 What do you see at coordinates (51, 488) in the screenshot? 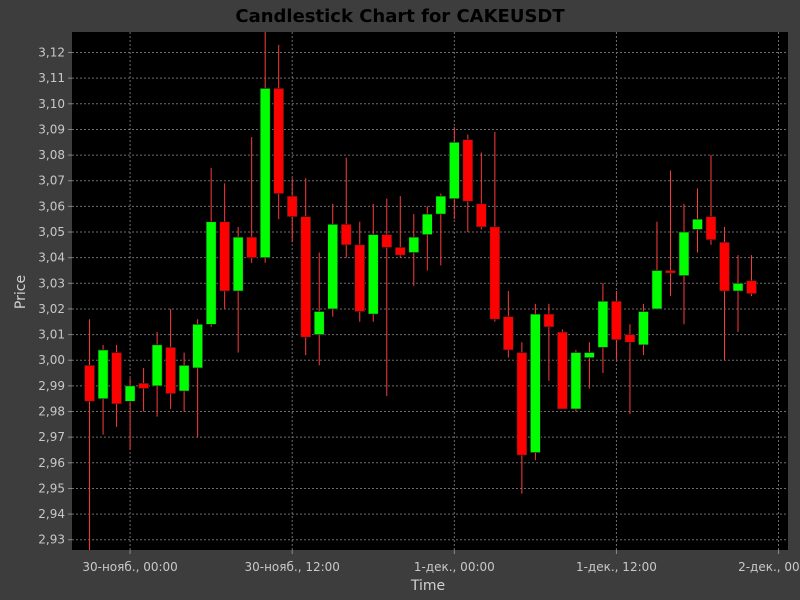
I see `y-tick-label: 2,95` at bounding box center [51, 488].